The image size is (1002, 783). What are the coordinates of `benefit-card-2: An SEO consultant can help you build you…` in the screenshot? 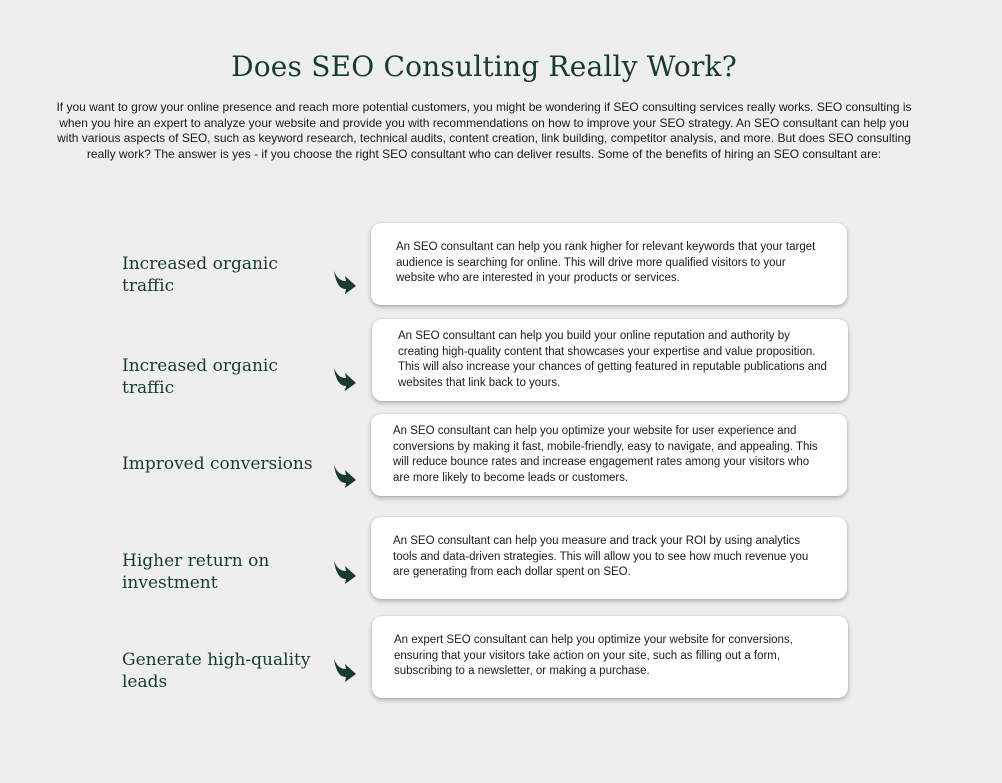 It's located at (610, 360).